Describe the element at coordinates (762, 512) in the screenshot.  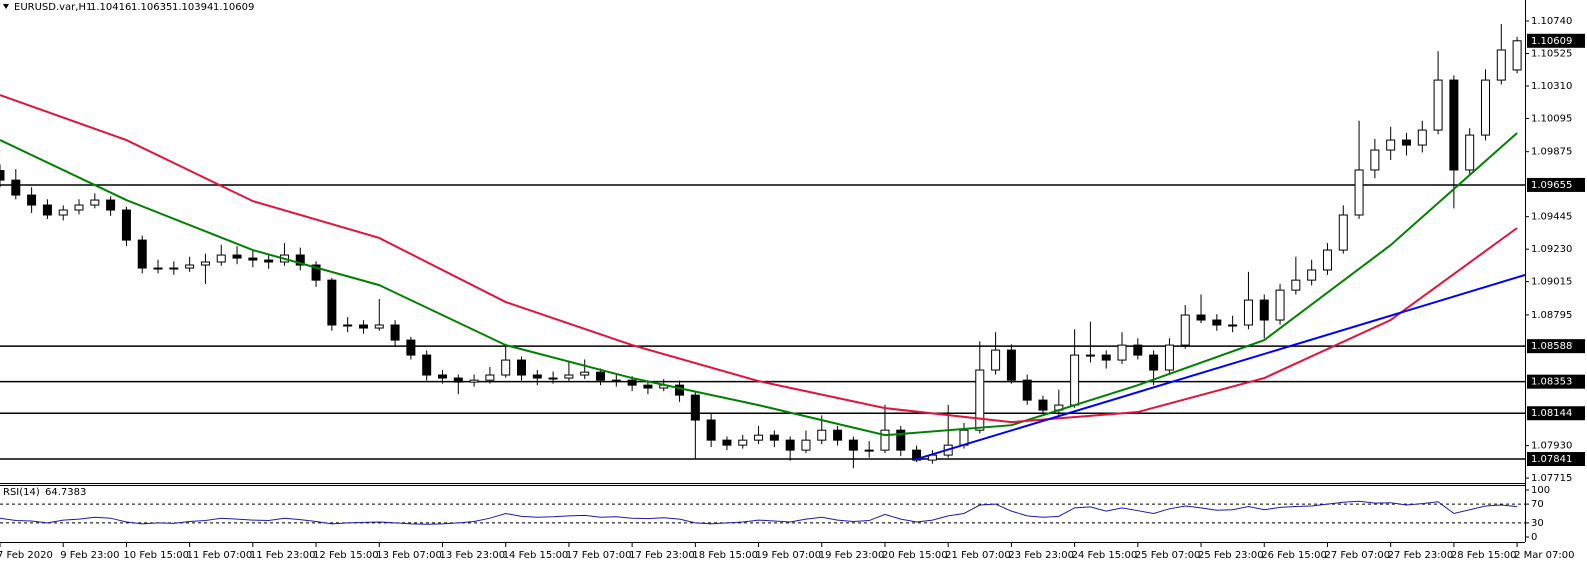
I see `rsi-panel` at that location.